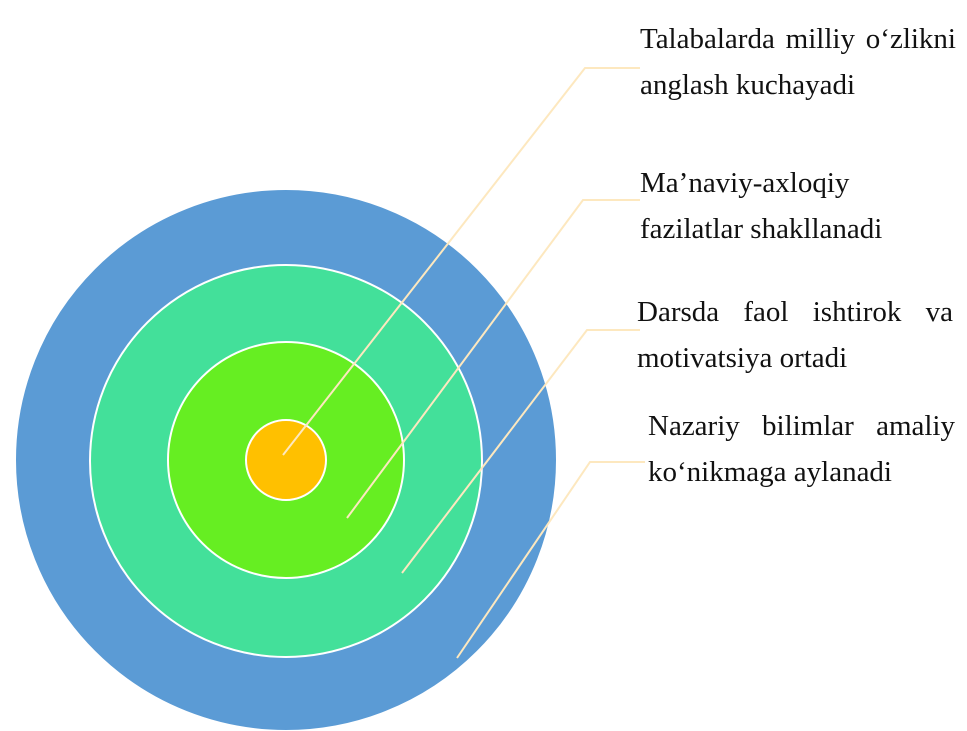 The width and height of the screenshot is (967, 731). Describe the element at coordinates (286, 460) in the screenshot. I see `core` at that location.